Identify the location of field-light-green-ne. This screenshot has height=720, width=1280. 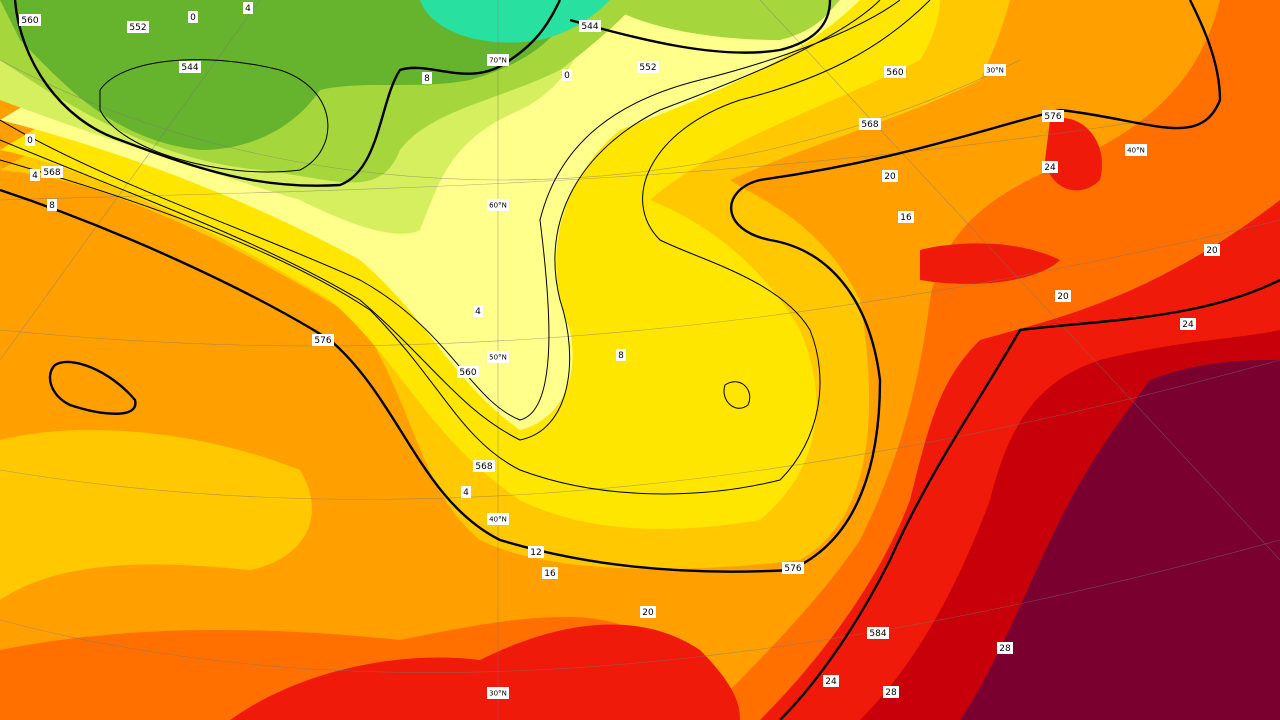
(720, 20).